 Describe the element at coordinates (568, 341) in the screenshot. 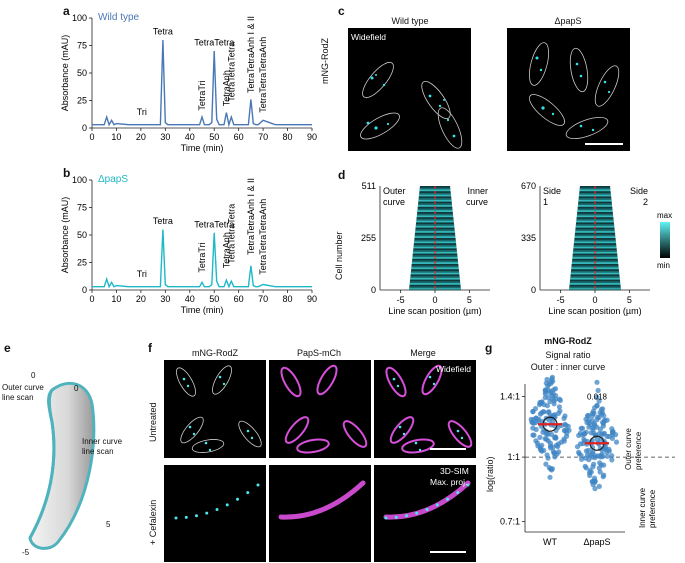

I see `g-title: mNG-RodZ` at that location.